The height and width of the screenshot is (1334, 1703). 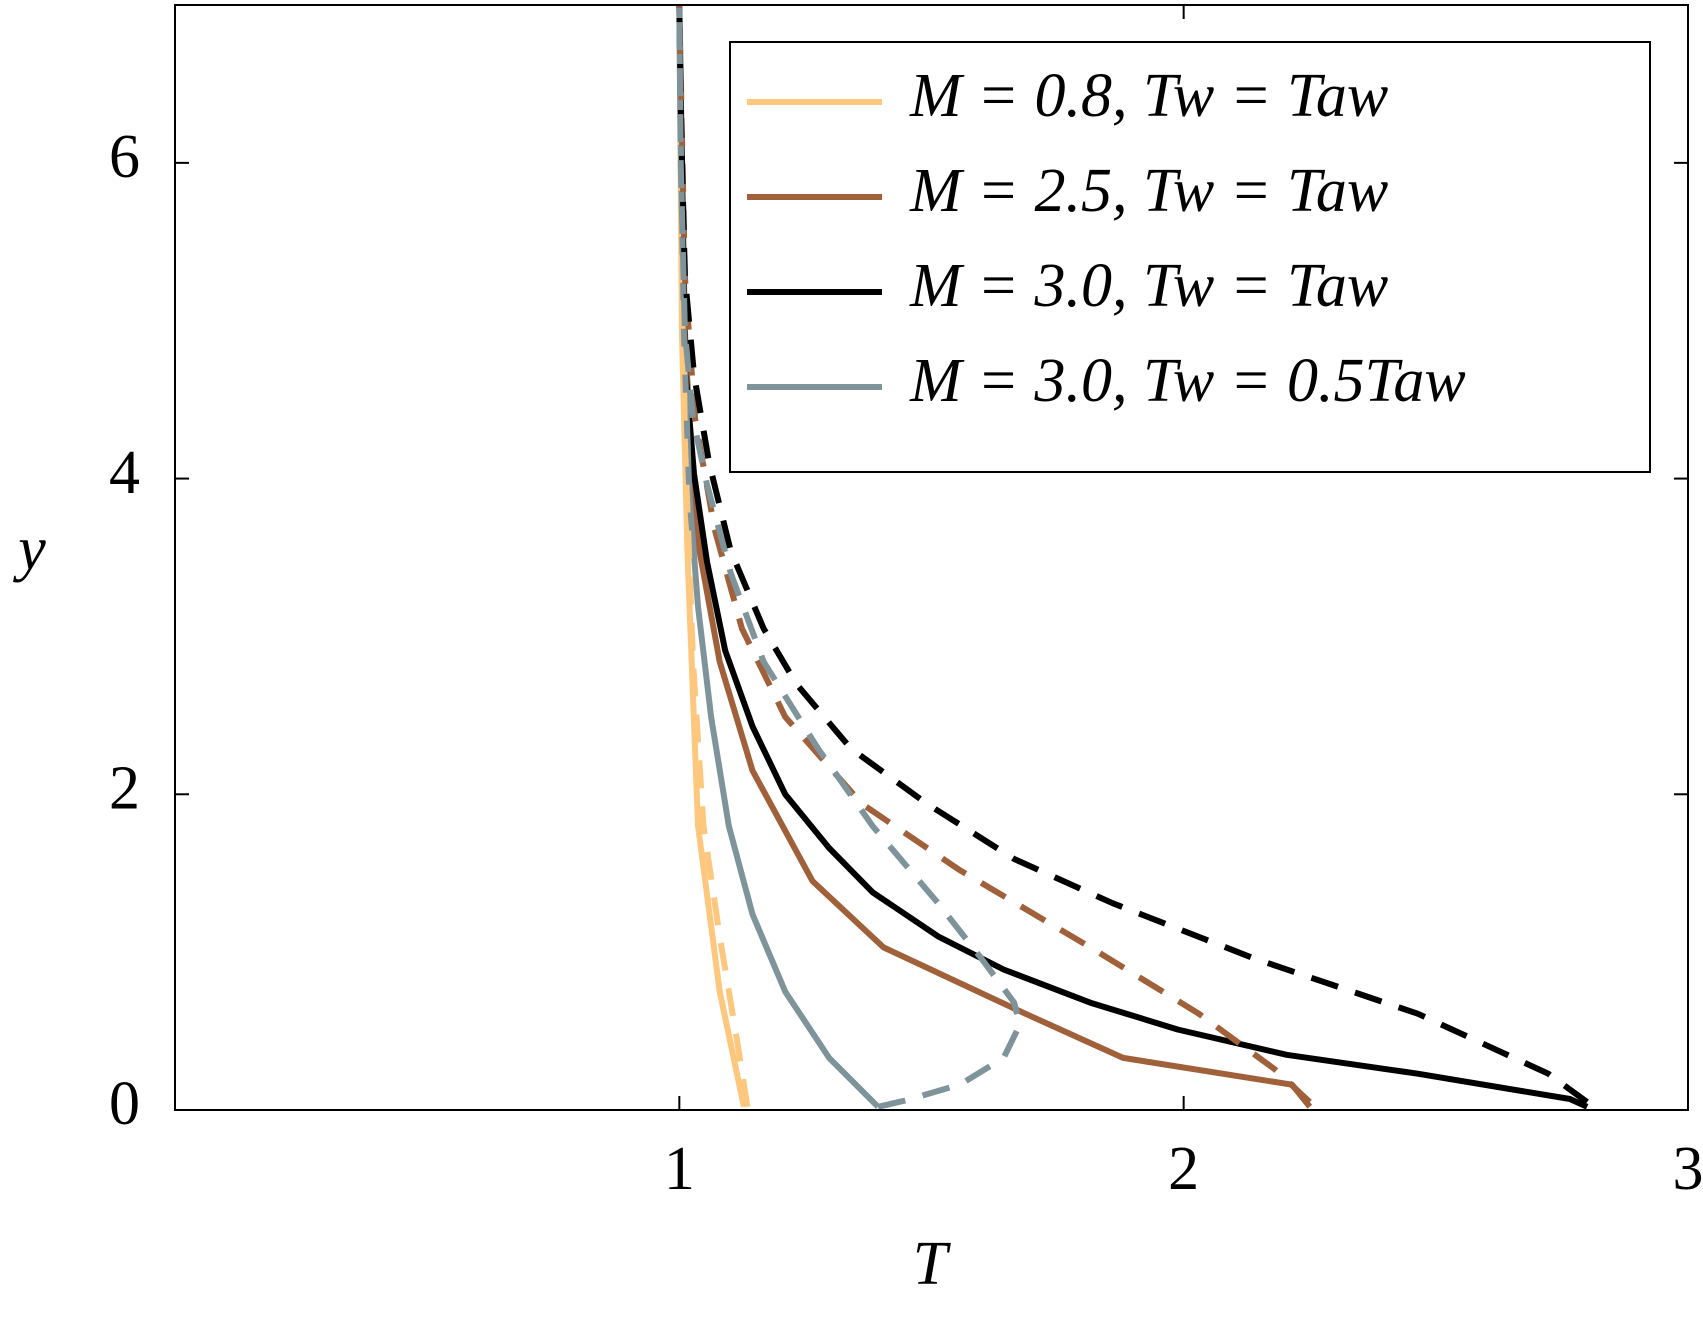 I want to click on y-axis-label: y, so click(x=29, y=549).